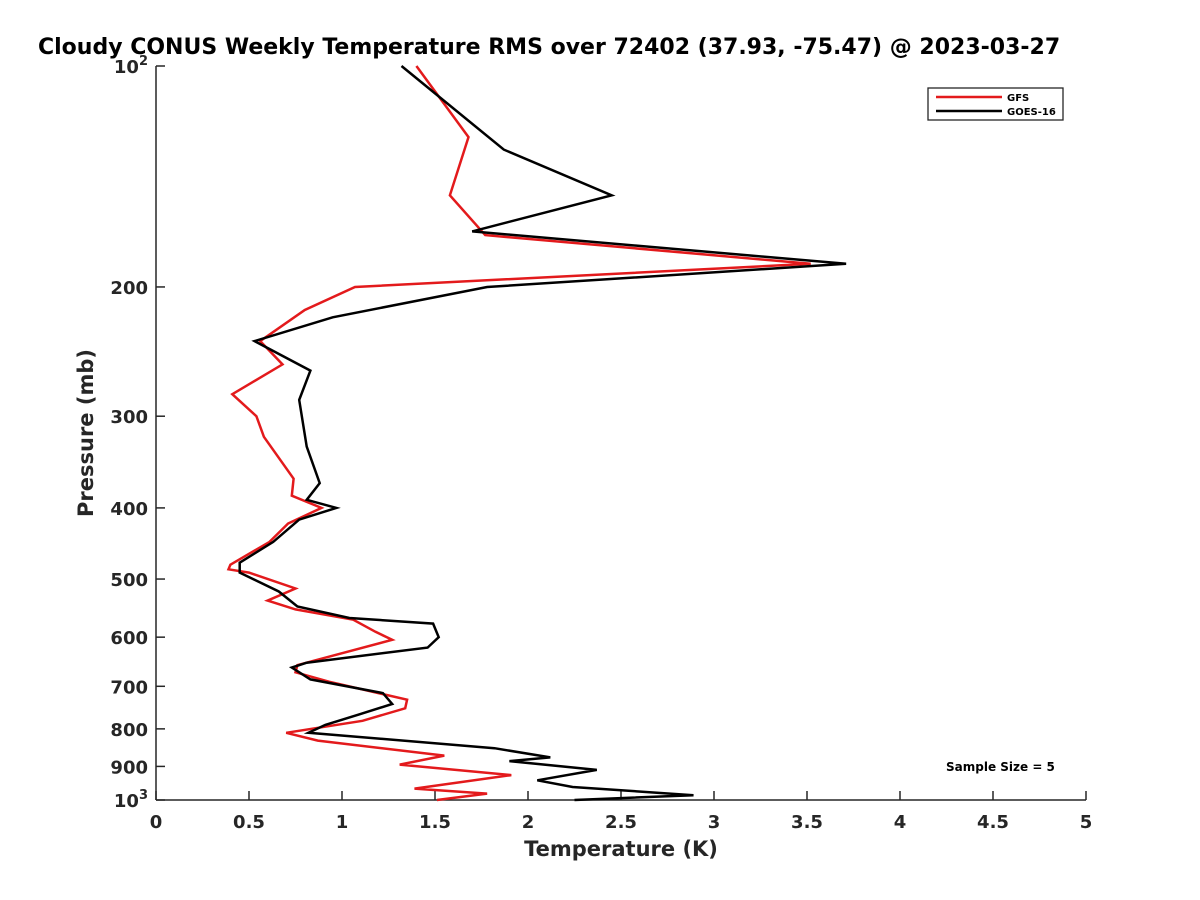 The height and width of the screenshot is (900, 1200). Describe the element at coordinates (900, 822) in the screenshot. I see `x-tick-label: 4` at that location.